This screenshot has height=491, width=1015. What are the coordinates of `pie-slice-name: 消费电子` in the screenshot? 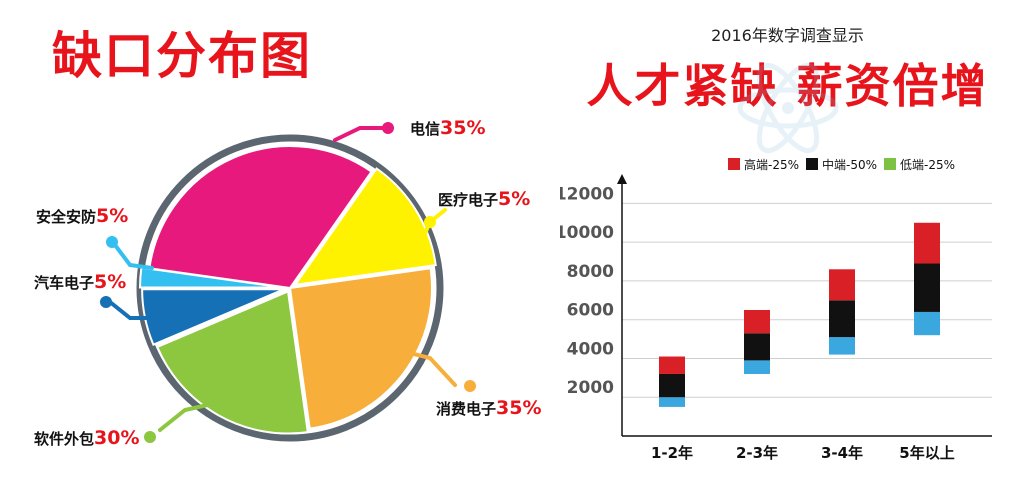 It's located at (466, 409).